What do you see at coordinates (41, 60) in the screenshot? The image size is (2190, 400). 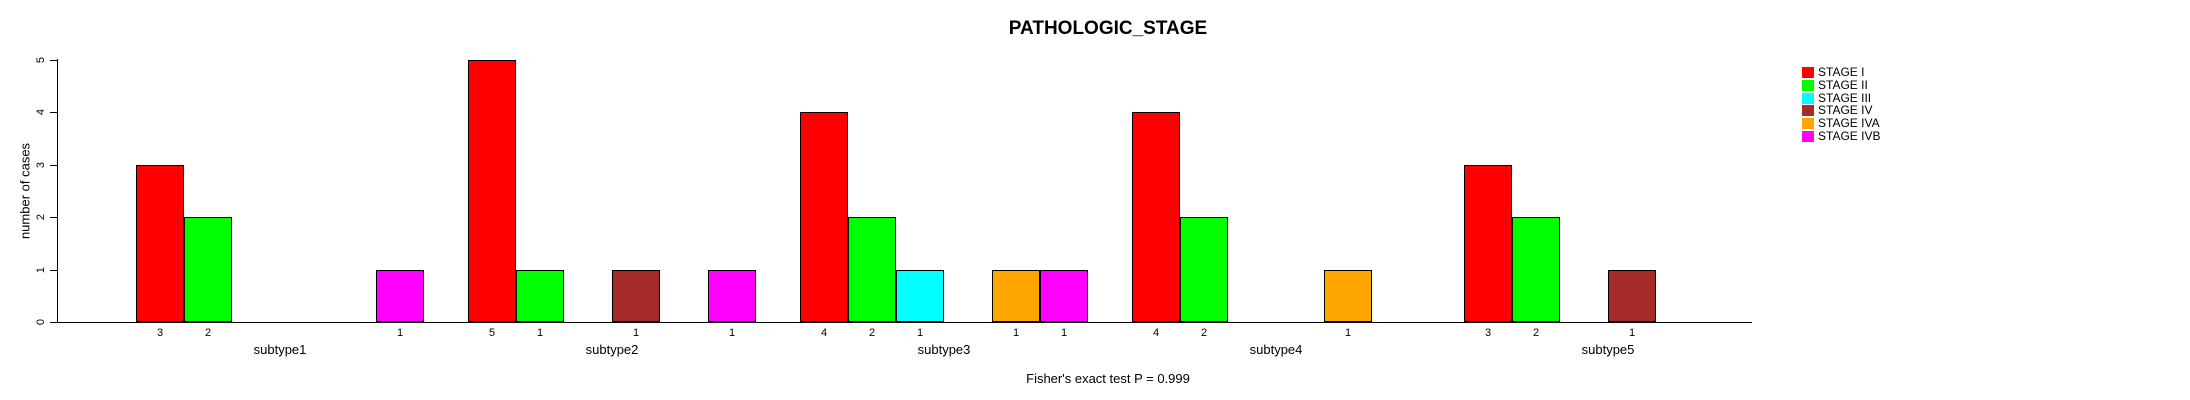 I see `y-axis-tick-label: 5` at bounding box center [41, 60].